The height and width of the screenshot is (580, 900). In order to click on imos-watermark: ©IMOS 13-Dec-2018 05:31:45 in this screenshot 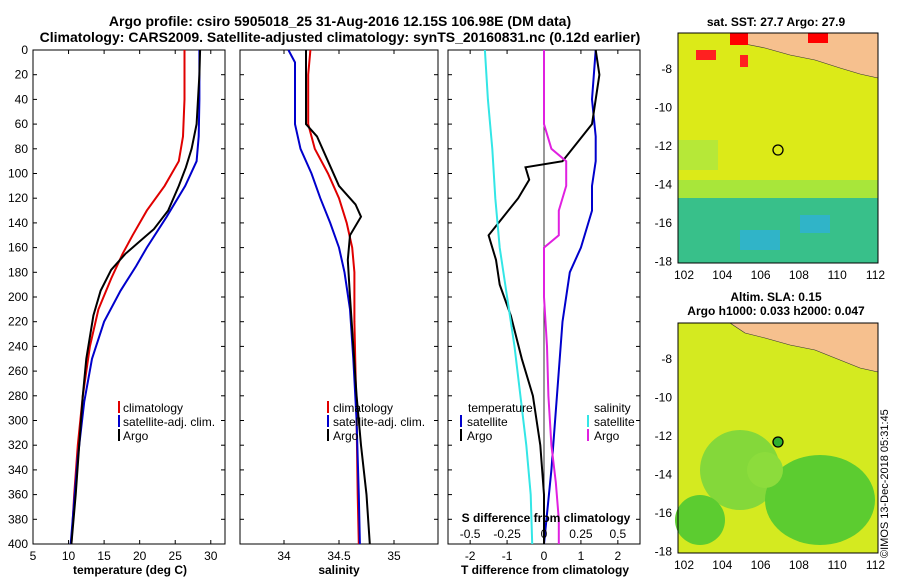, I will do `click(885, 483)`.